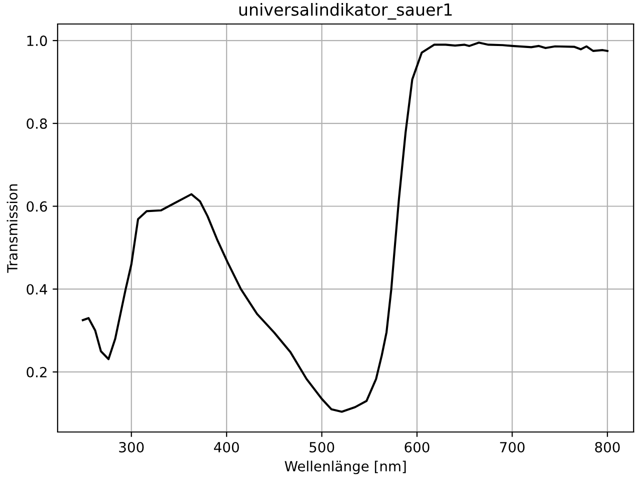  Describe the element at coordinates (607, 447) in the screenshot. I see `x-tick-label: 800` at that location.